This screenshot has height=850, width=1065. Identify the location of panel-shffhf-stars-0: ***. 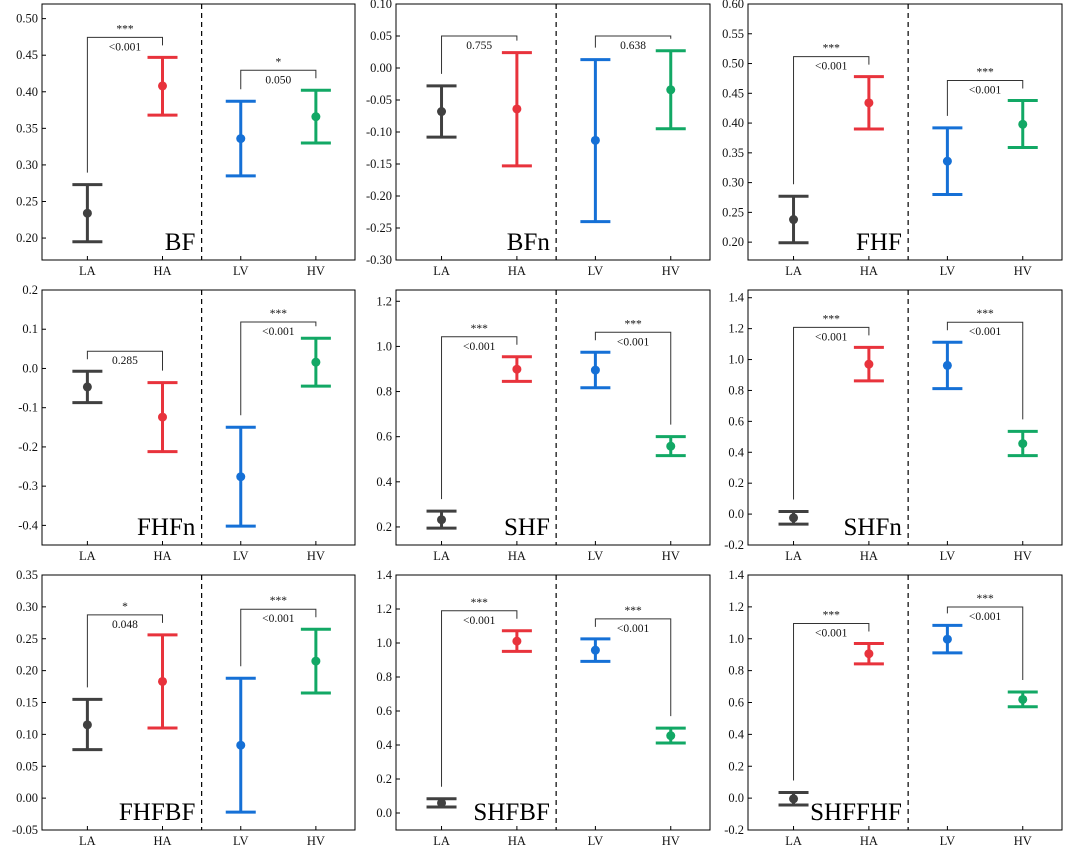
(832, 616).